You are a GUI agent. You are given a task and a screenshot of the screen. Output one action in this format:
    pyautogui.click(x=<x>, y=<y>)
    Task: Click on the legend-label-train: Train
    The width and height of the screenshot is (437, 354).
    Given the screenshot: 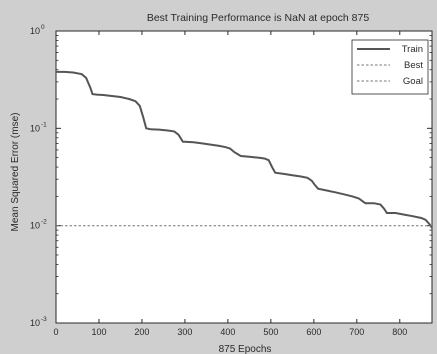 What is the action you would take?
    pyautogui.click(x=412, y=49)
    